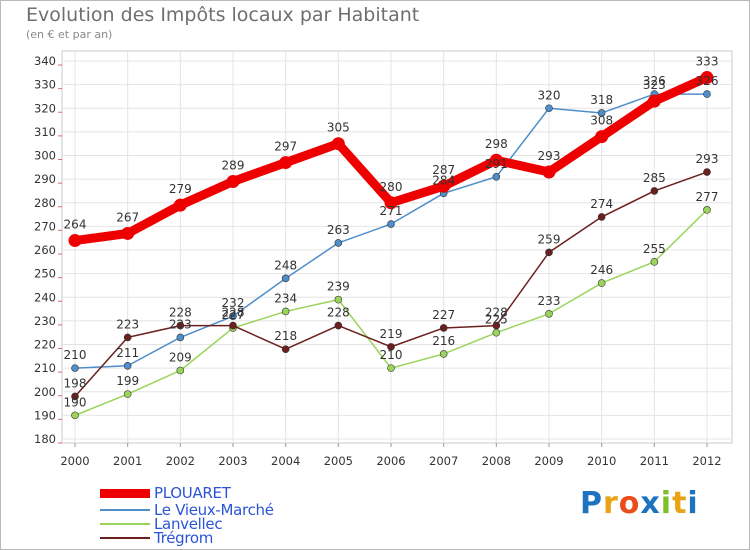 The width and height of the screenshot is (750, 550). What do you see at coordinates (233, 165) in the screenshot?
I see `data-label-plouaret-2003: 289` at bounding box center [233, 165].